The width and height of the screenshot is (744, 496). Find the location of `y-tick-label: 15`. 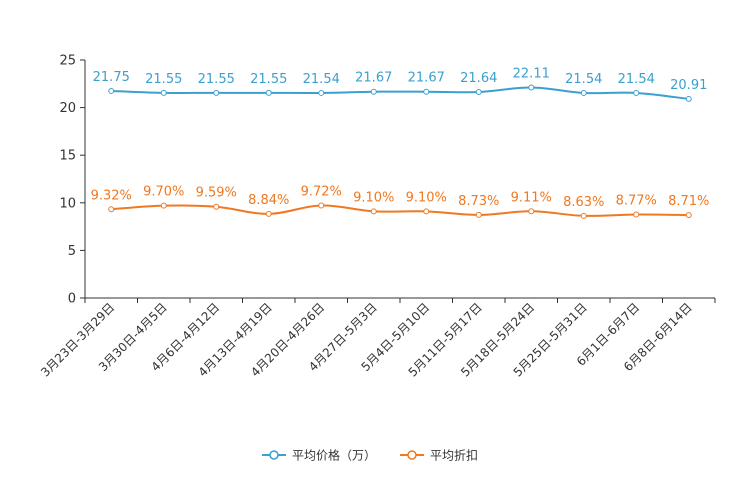

y-tick-label: 15 is located at coordinates (67, 156).